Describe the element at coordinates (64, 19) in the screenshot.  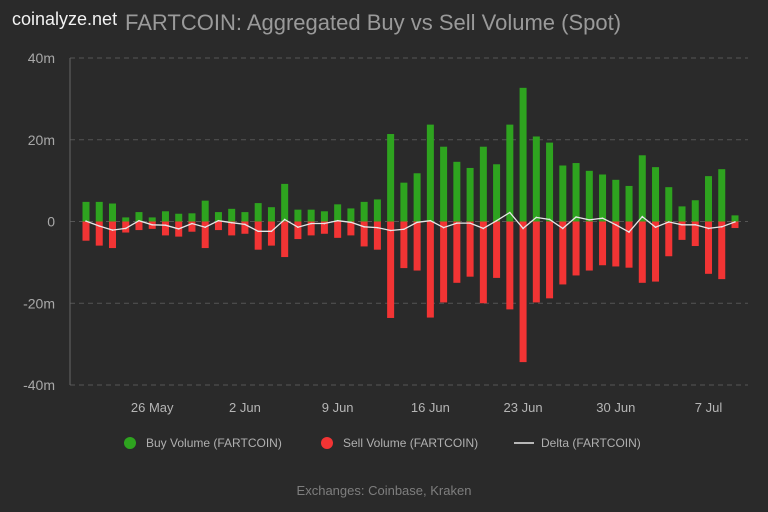
I see `brand-logo: coinalyze.net` at that location.